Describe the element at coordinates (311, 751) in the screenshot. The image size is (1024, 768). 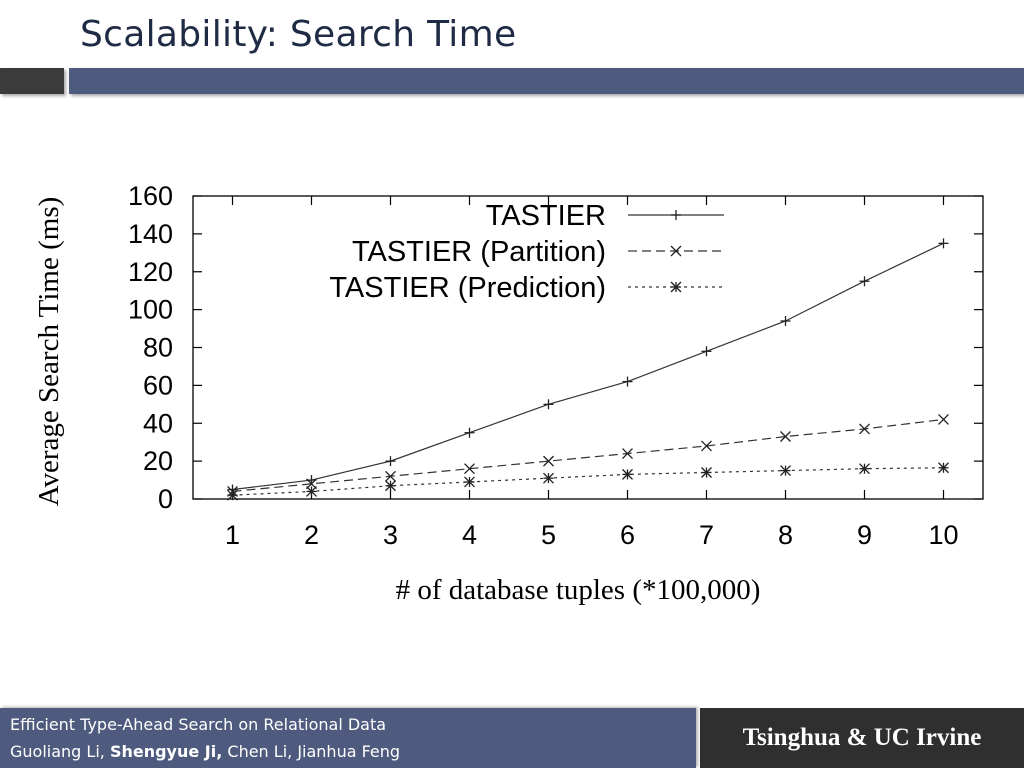
I see `footer-author-rest: Chen Li, Jianhua Feng` at that location.